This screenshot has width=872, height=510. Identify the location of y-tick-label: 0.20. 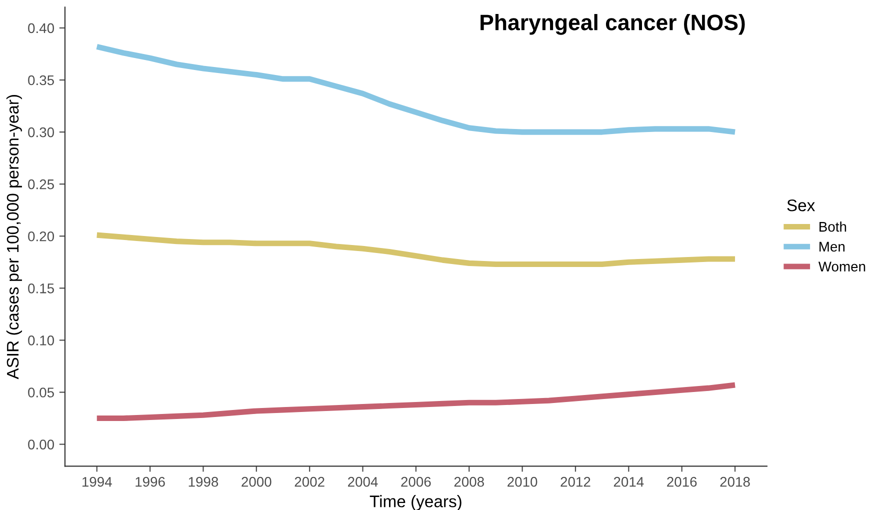
(41, 236).